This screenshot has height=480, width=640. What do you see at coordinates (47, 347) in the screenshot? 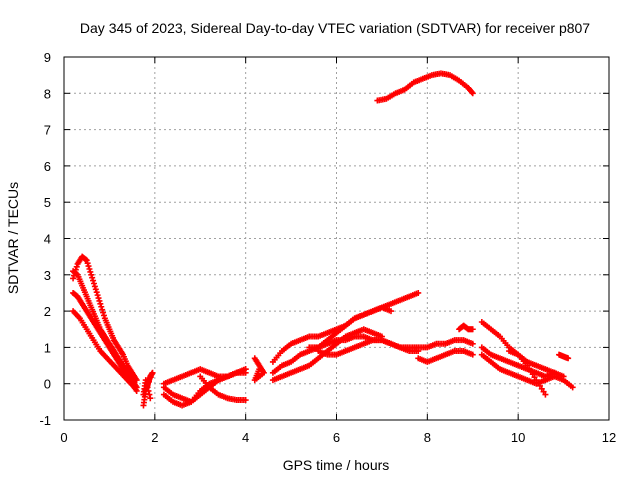
I see `y-tick-label: 1` at bounding box center [47, 347].